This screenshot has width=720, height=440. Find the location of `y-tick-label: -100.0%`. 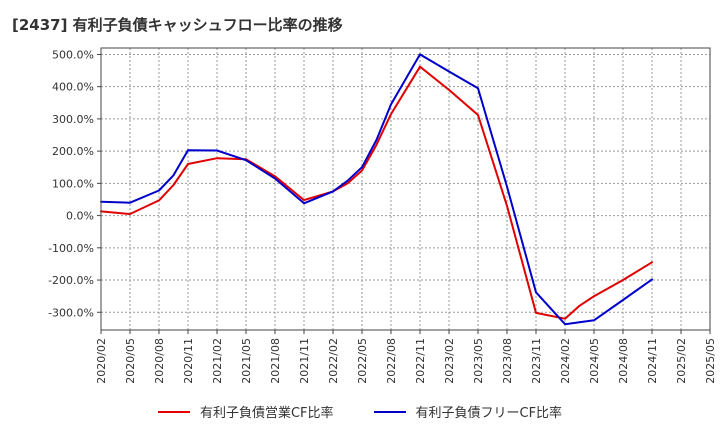

y-tick-label: -100.0% is located at coordinates (71, 248).